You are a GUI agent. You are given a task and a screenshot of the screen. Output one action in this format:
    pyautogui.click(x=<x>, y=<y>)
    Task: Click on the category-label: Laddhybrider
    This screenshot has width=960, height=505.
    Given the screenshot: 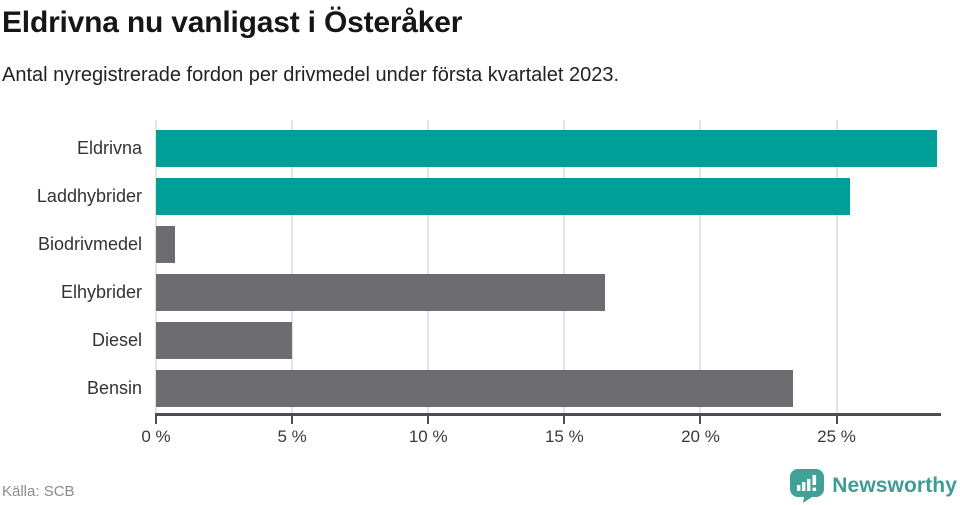 What is the action you would take?
    pyautogui.click(x=89, y=196)
    